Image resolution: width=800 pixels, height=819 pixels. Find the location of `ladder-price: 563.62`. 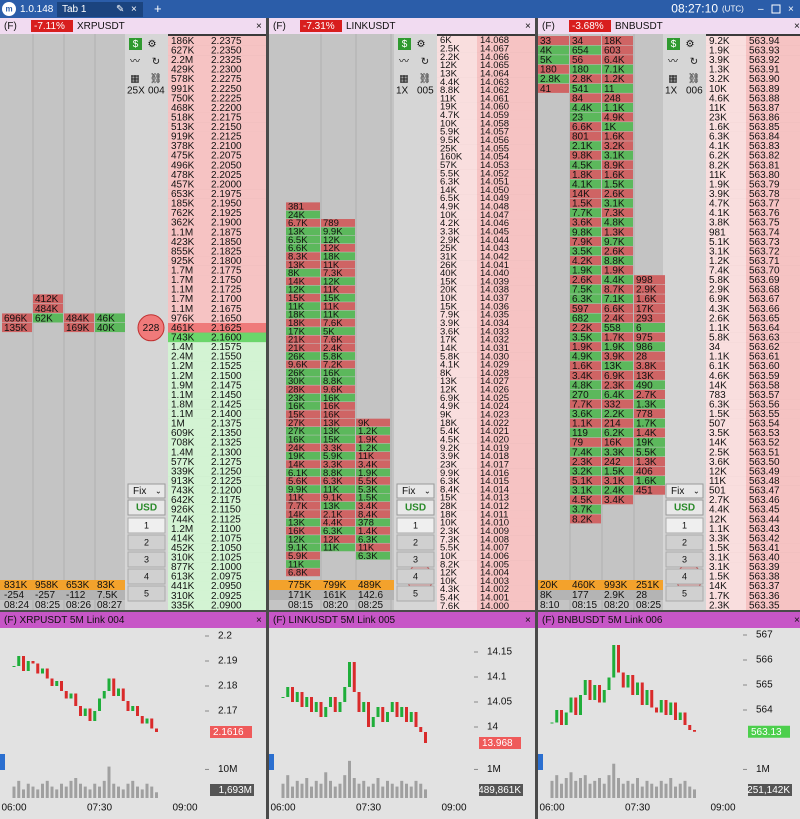

ladder-price: 563.62 is located at coordinates (764, 347).